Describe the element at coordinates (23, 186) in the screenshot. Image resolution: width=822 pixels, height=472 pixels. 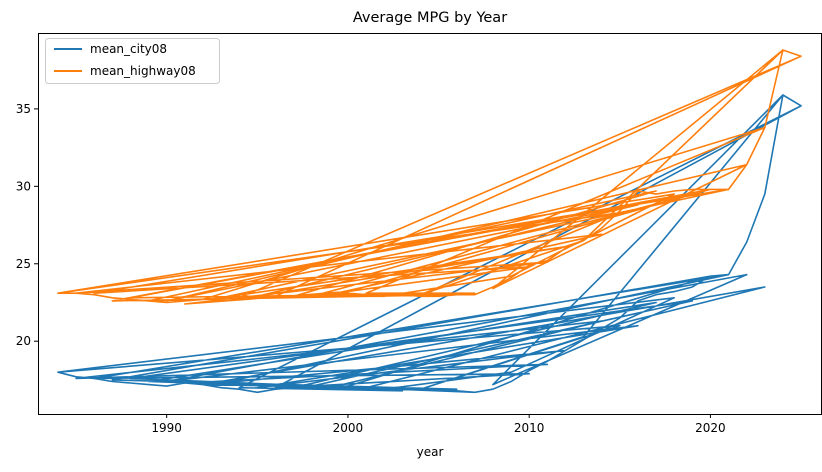
I see `y-tick-label: 30` at that location.